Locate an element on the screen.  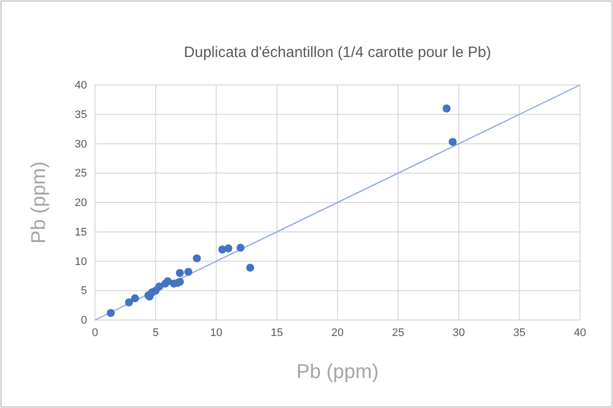
x-tick-label: 40 is located at coordinates (580, 332).